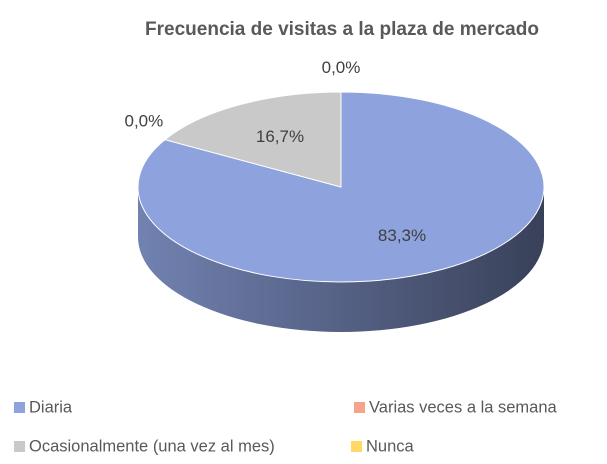 This screenshot has width=607, height=464. What do you see at coordinates (252, 139) in the screenshot?
I see `slice` at bounding box center [252, 139].